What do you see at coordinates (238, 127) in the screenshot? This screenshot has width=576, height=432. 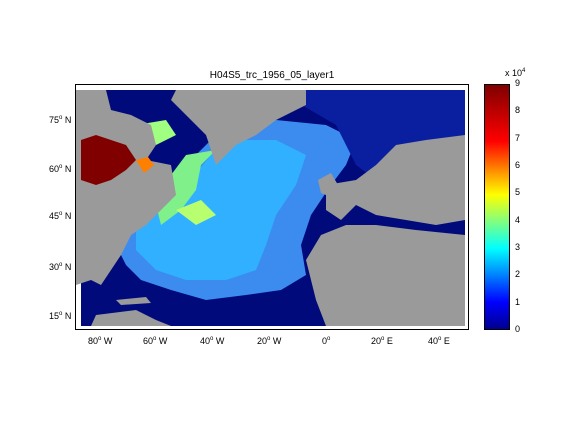 I see `greenland` at bounding box center [238, 127].